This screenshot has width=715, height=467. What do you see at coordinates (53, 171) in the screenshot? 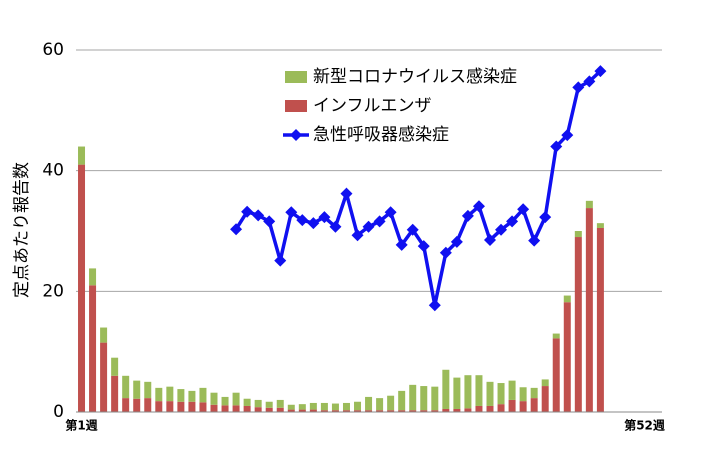
I see `y-tick-label: 40` at bounding box center [53, 171].